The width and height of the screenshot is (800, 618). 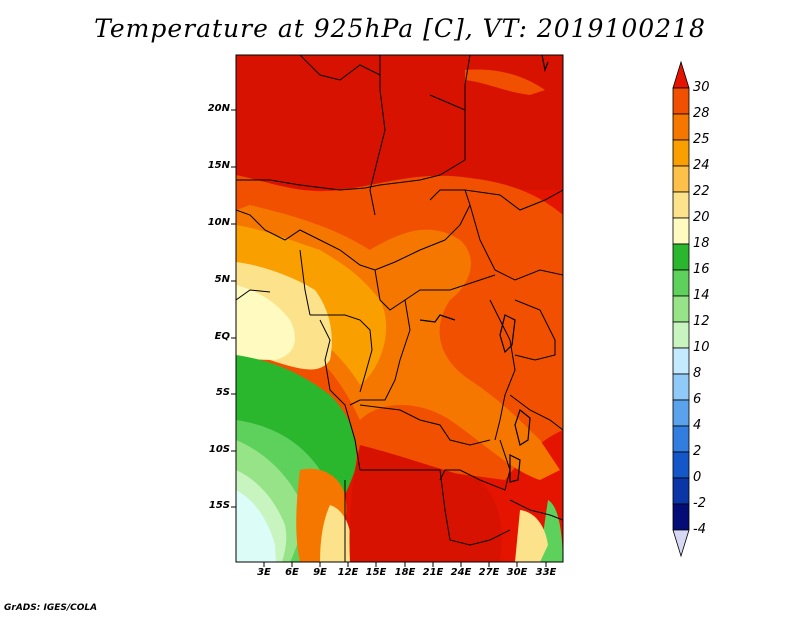 What do you see at coordinates (697, 373) in the screenshot?
I see `colorbar-label: 8` at bounding box center [697, 373].